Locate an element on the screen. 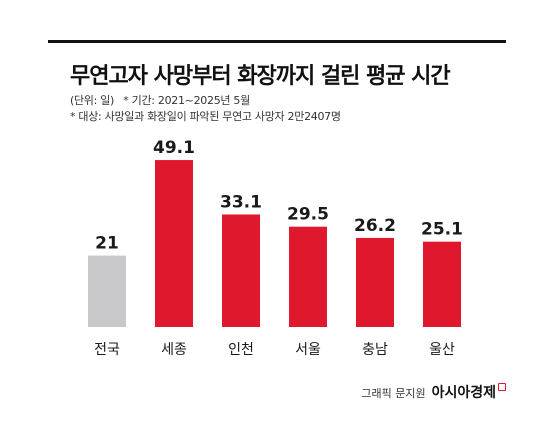 Image resolution: width=550 pixels, height=440 pixels. value-label-3: 33.1 is located at coordinates (241, 202).